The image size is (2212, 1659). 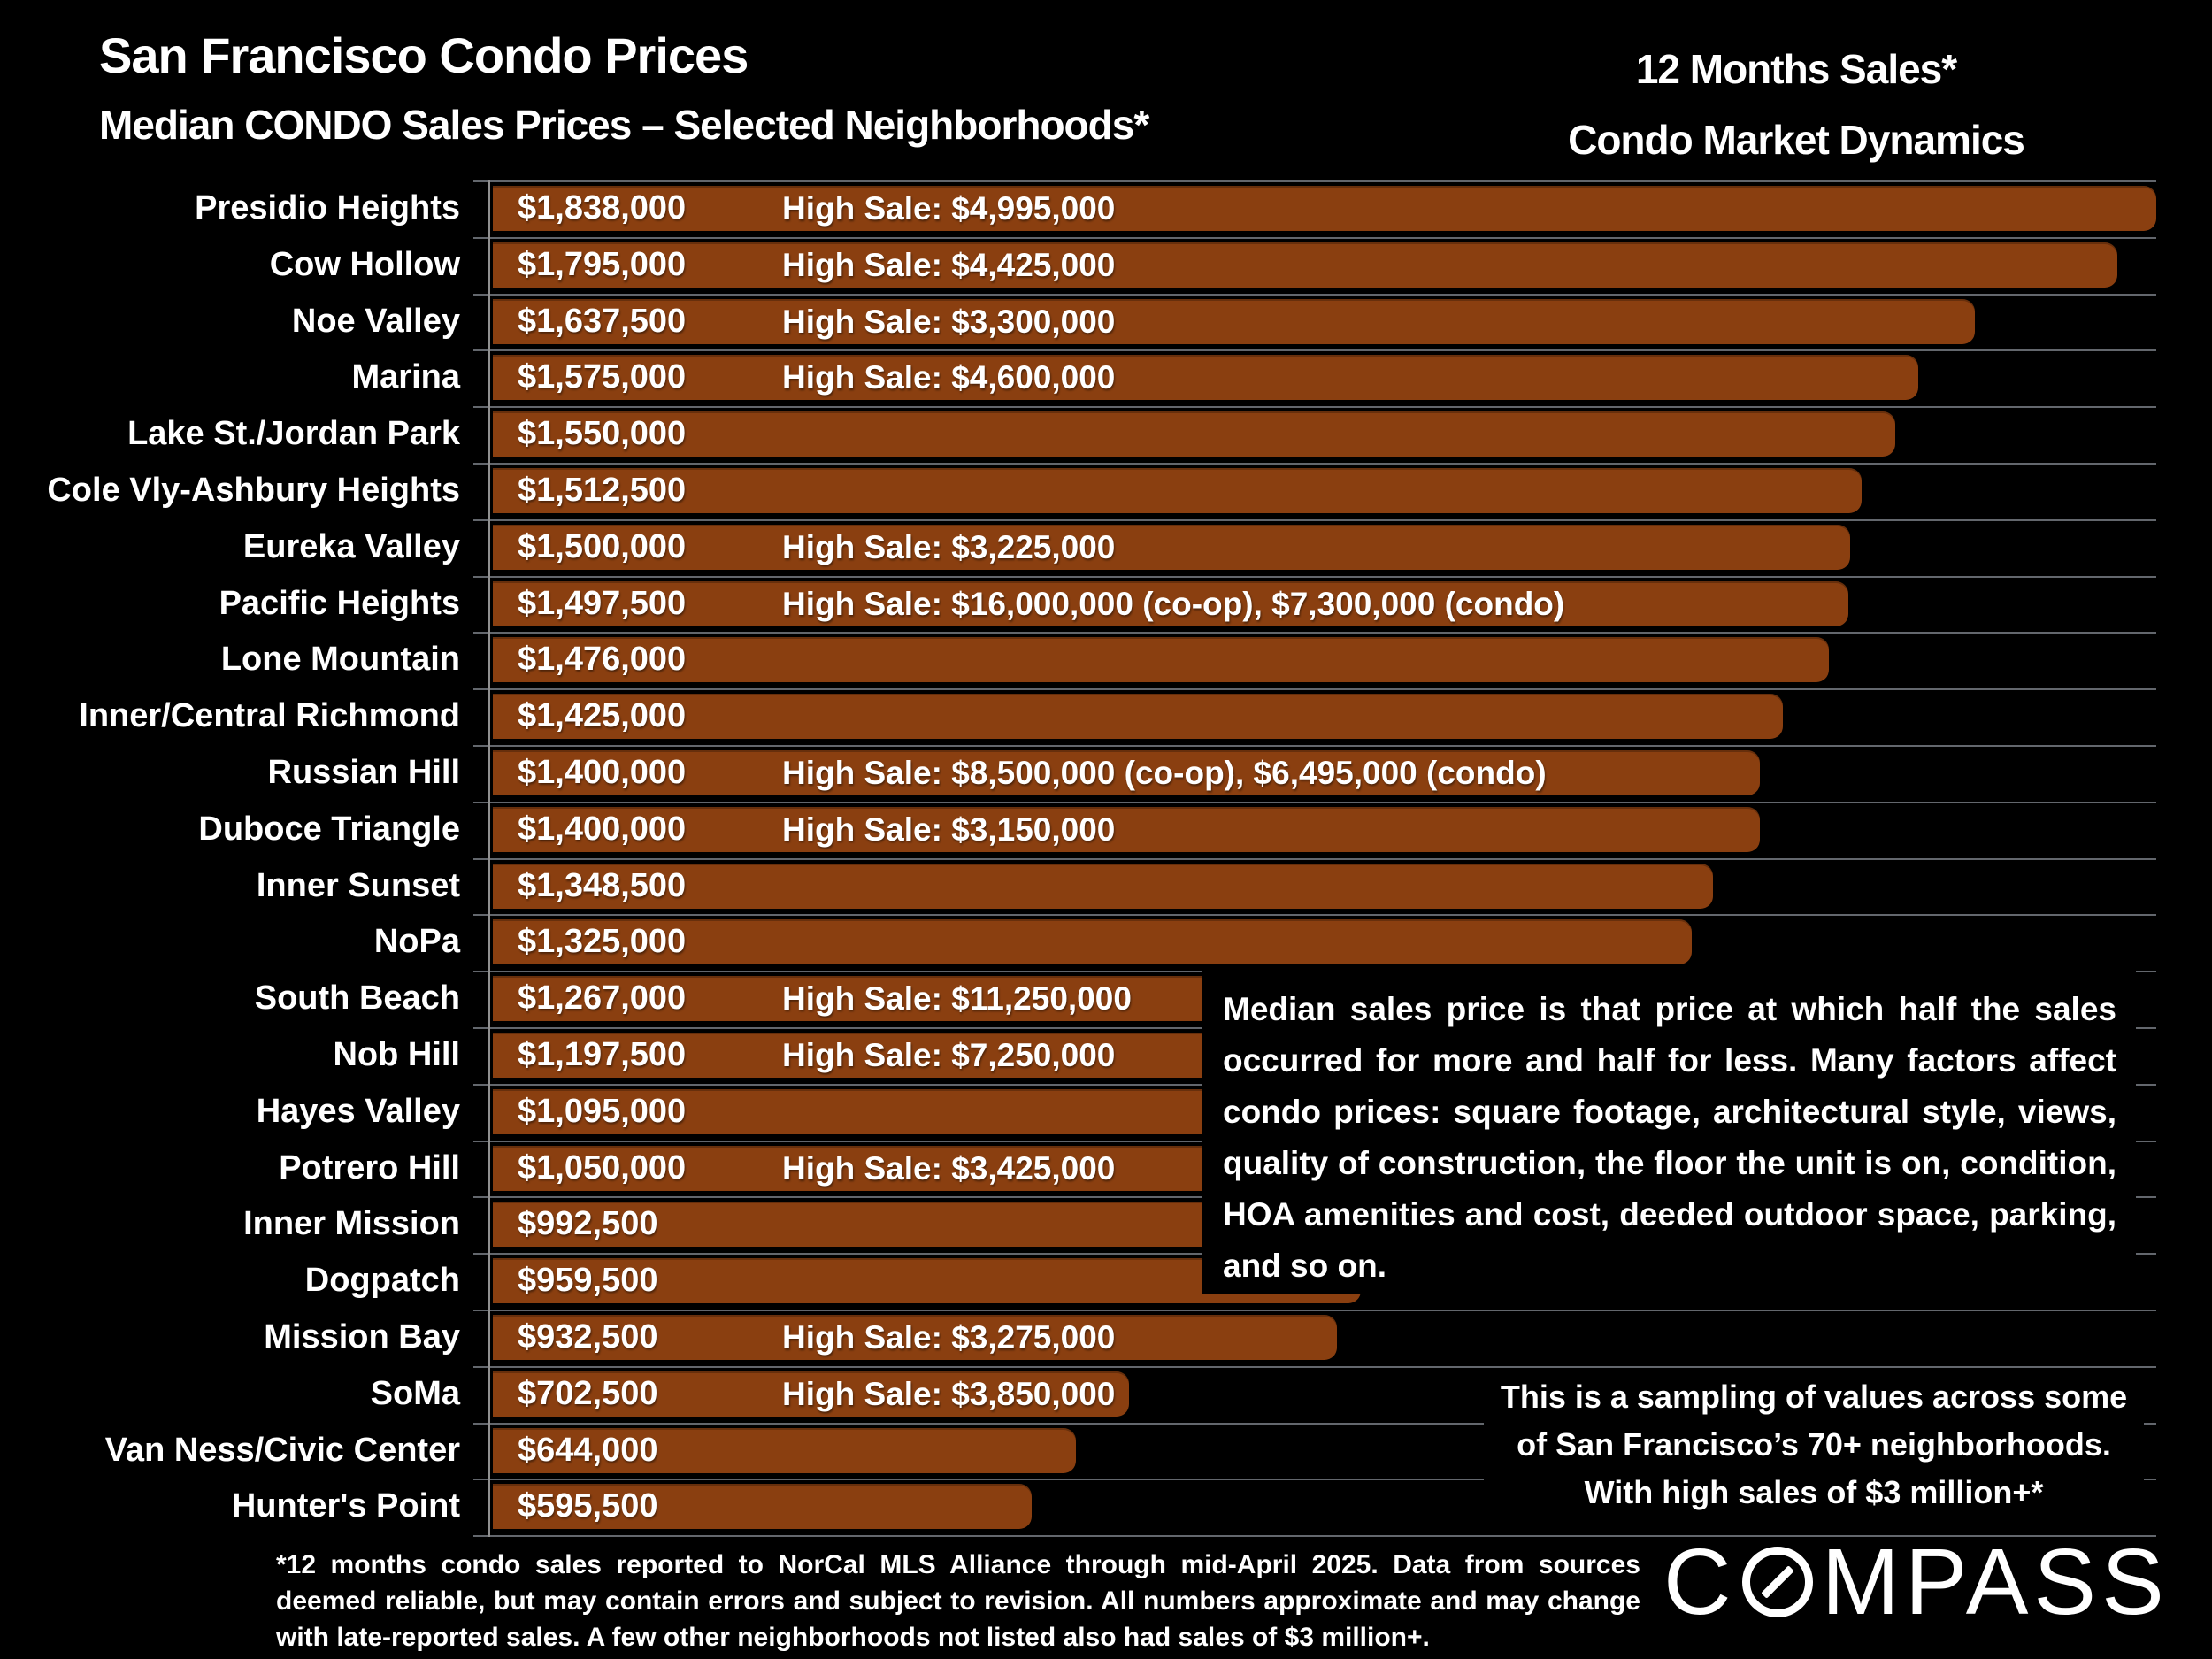 I want to click on compass-logo-letter-c: C, so click(x=1700, y=1582).